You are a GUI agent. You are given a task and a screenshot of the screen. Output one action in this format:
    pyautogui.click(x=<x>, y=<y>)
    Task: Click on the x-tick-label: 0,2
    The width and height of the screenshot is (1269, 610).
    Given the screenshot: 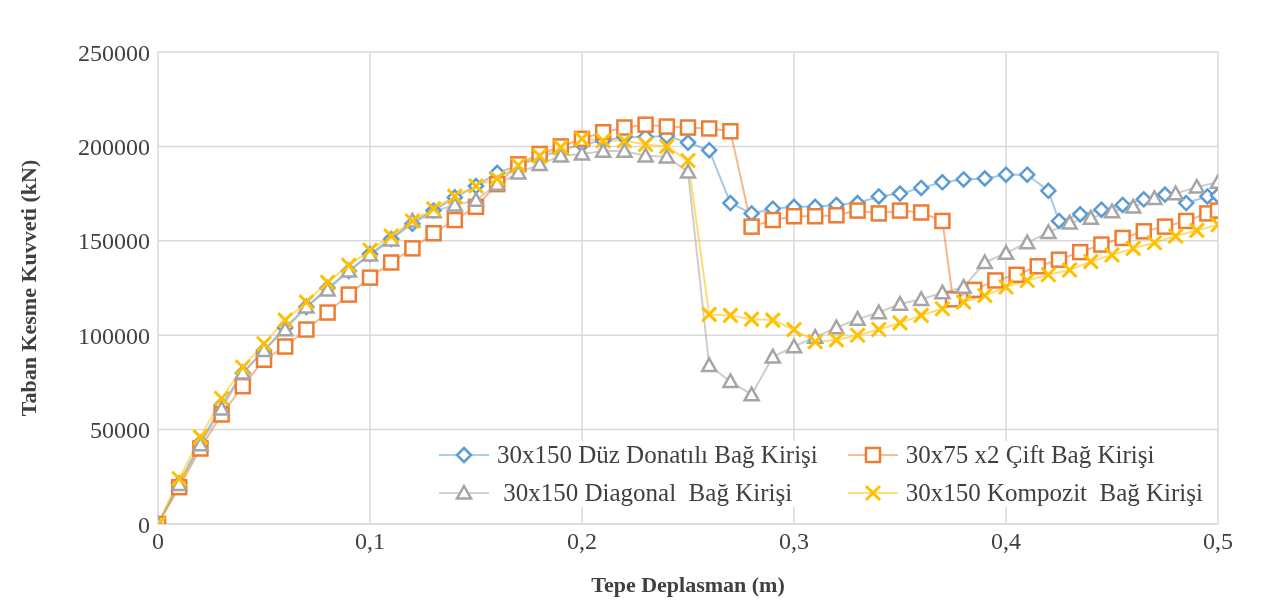 What is the action you would take?
    pyautogui.click(x=582, y=541)
    